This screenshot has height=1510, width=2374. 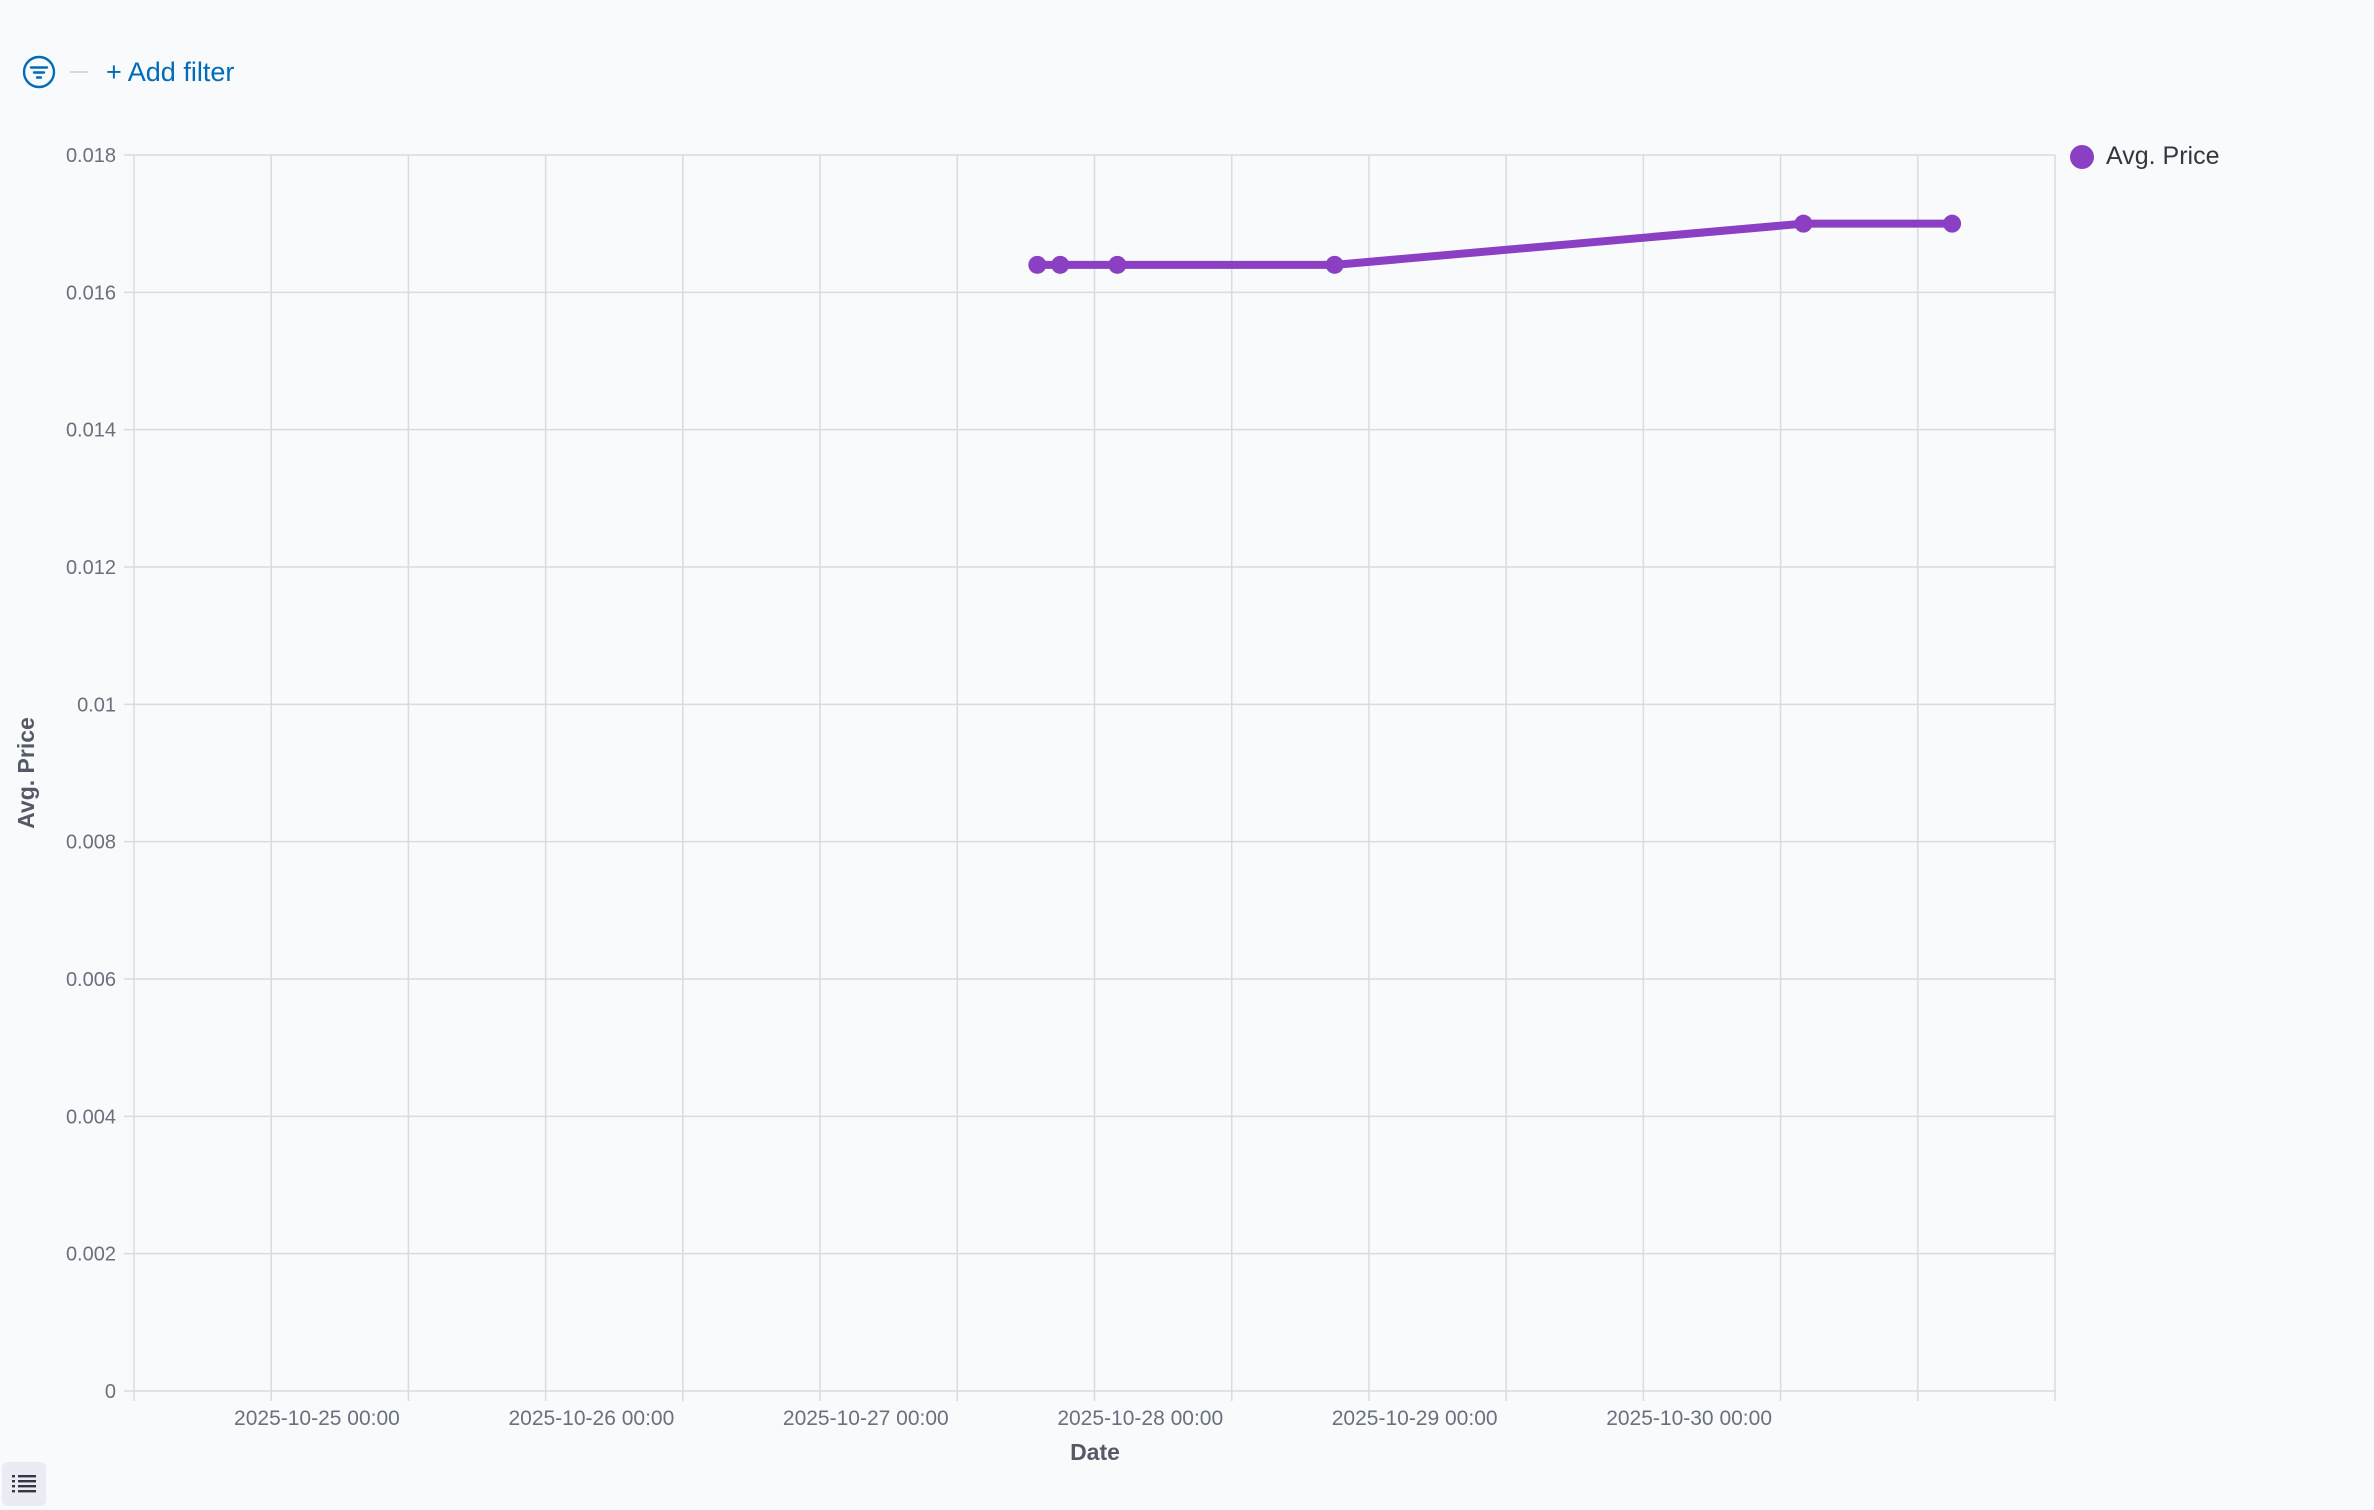 What do you see at coordinates (91, 1255) in the screenshot?
I see `y-tick-label: 0.002` at bounding box center [91, 1255].